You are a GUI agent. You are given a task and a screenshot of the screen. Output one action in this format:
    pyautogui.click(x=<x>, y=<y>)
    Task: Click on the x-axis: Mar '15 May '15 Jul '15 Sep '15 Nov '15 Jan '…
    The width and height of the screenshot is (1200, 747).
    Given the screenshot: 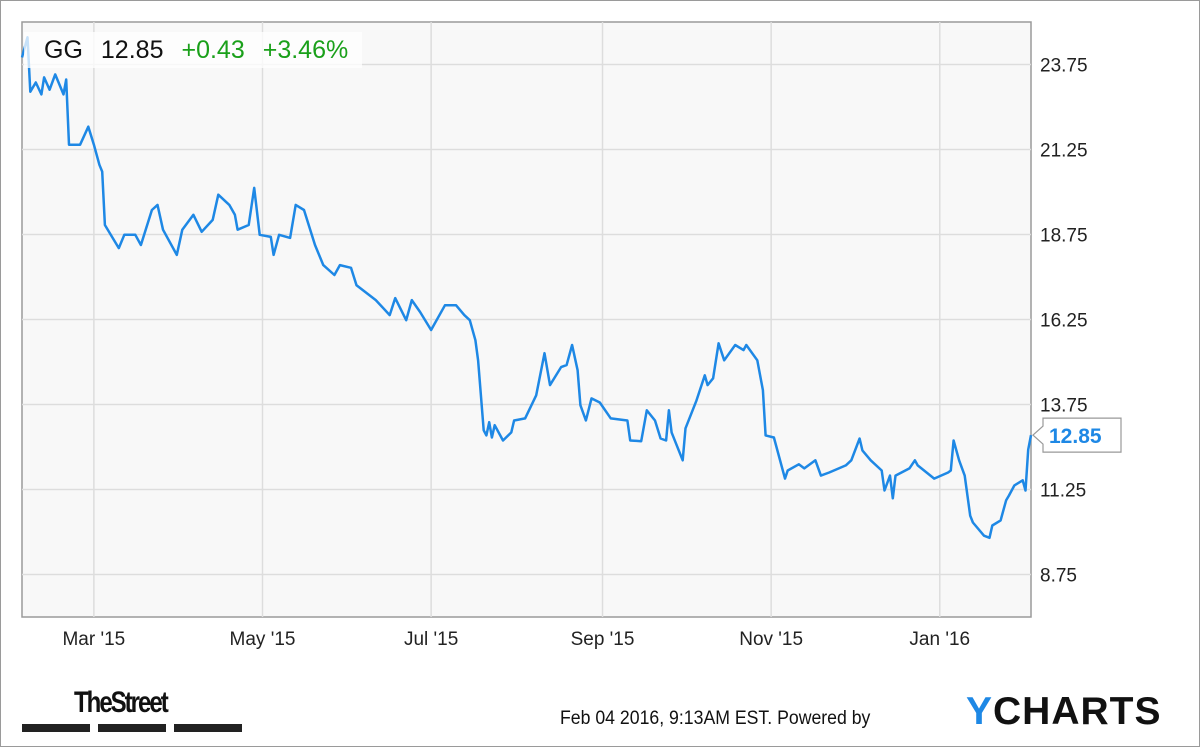 What is the action you would take?
    pyautogui.click(x=516, y=639)
    